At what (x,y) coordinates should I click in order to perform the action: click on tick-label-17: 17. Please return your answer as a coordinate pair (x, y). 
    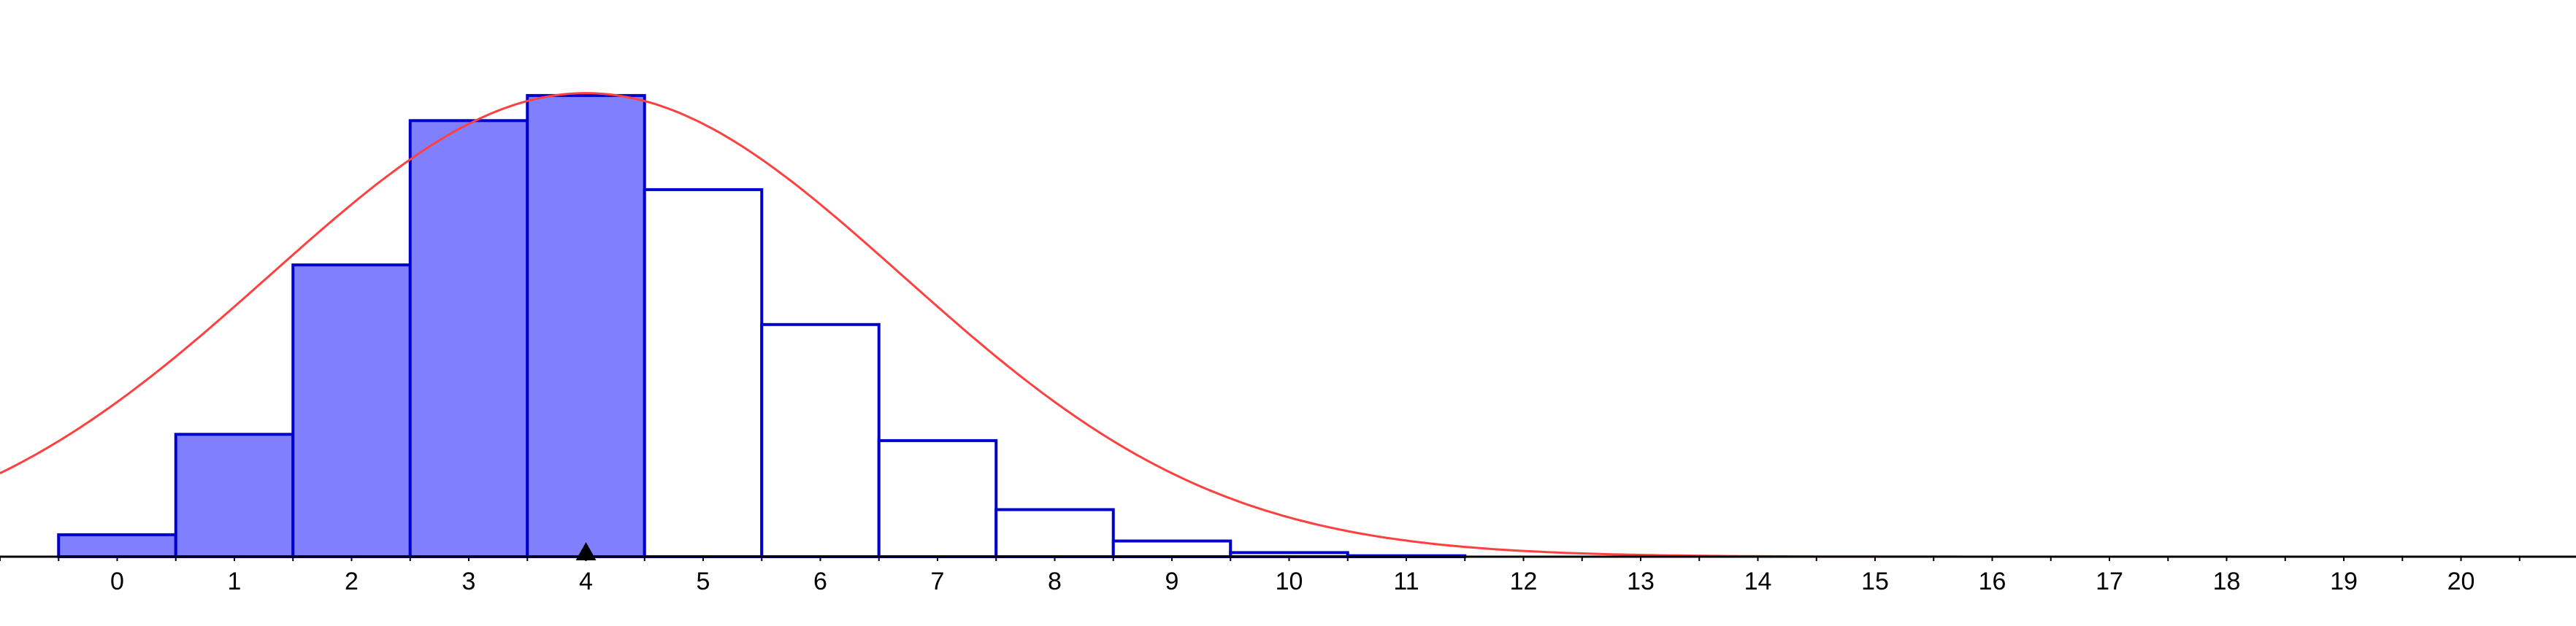
    Looking at the image, I should click on (2109, 581).